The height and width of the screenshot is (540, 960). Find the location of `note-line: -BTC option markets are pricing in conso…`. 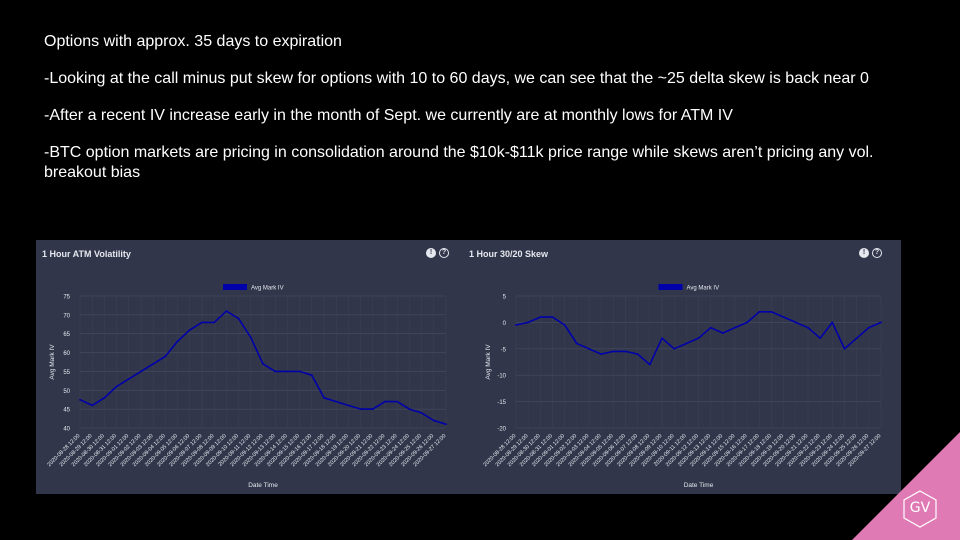

note-line: -BTC option markets are pricing in conso… is located at coordinates (459, 162).